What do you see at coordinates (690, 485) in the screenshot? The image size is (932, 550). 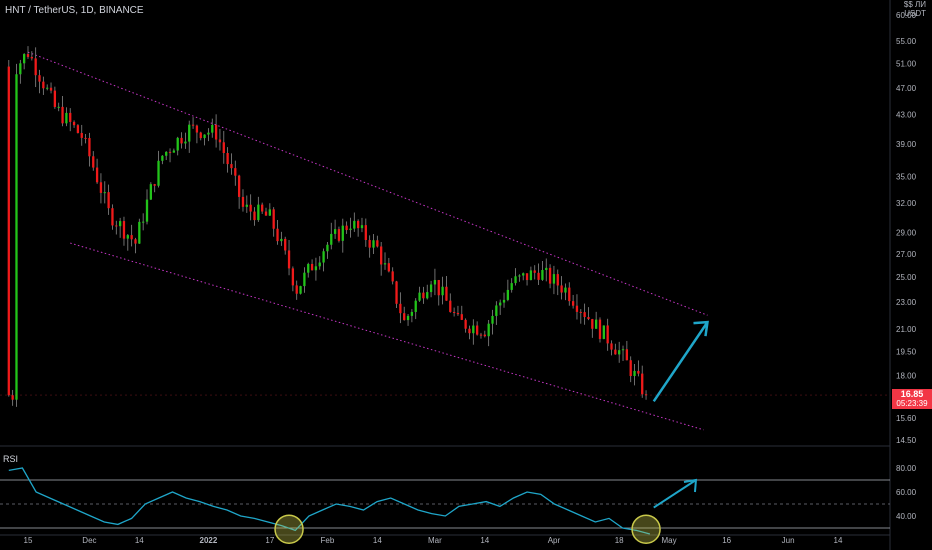 I see `rsi-arrow-head` at bounding box center [690, 485].